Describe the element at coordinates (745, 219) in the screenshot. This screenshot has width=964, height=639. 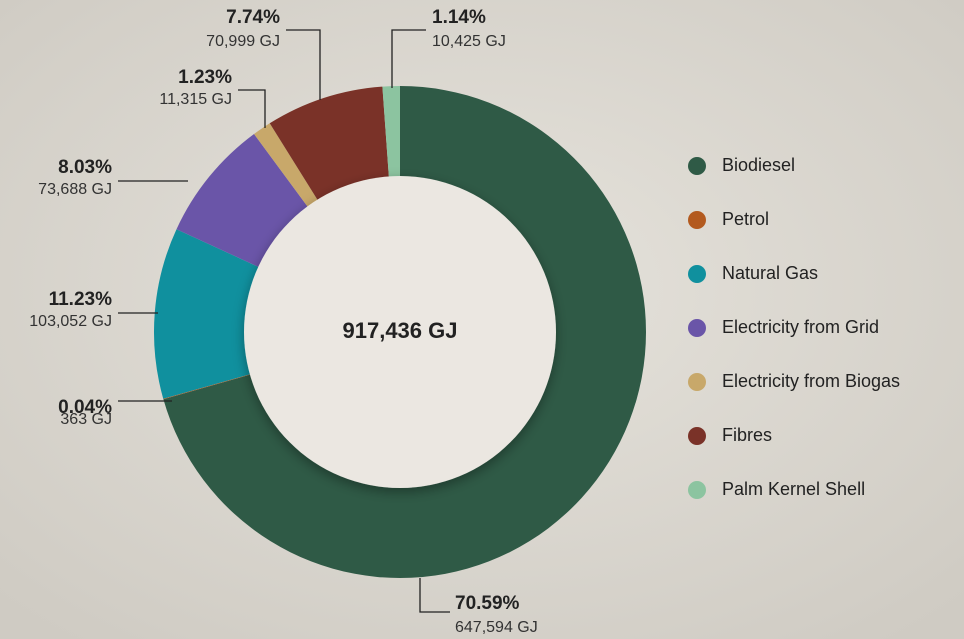
I see `legend-label: Petrol` at that location.